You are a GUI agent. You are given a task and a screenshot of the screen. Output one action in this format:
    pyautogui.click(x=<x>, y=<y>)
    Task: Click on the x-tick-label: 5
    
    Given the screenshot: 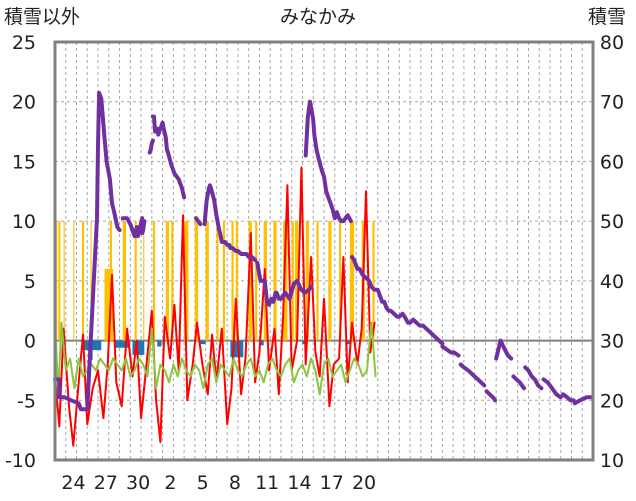 What is the action you would take?
    pyautogui.click(x=203, y=483)
    